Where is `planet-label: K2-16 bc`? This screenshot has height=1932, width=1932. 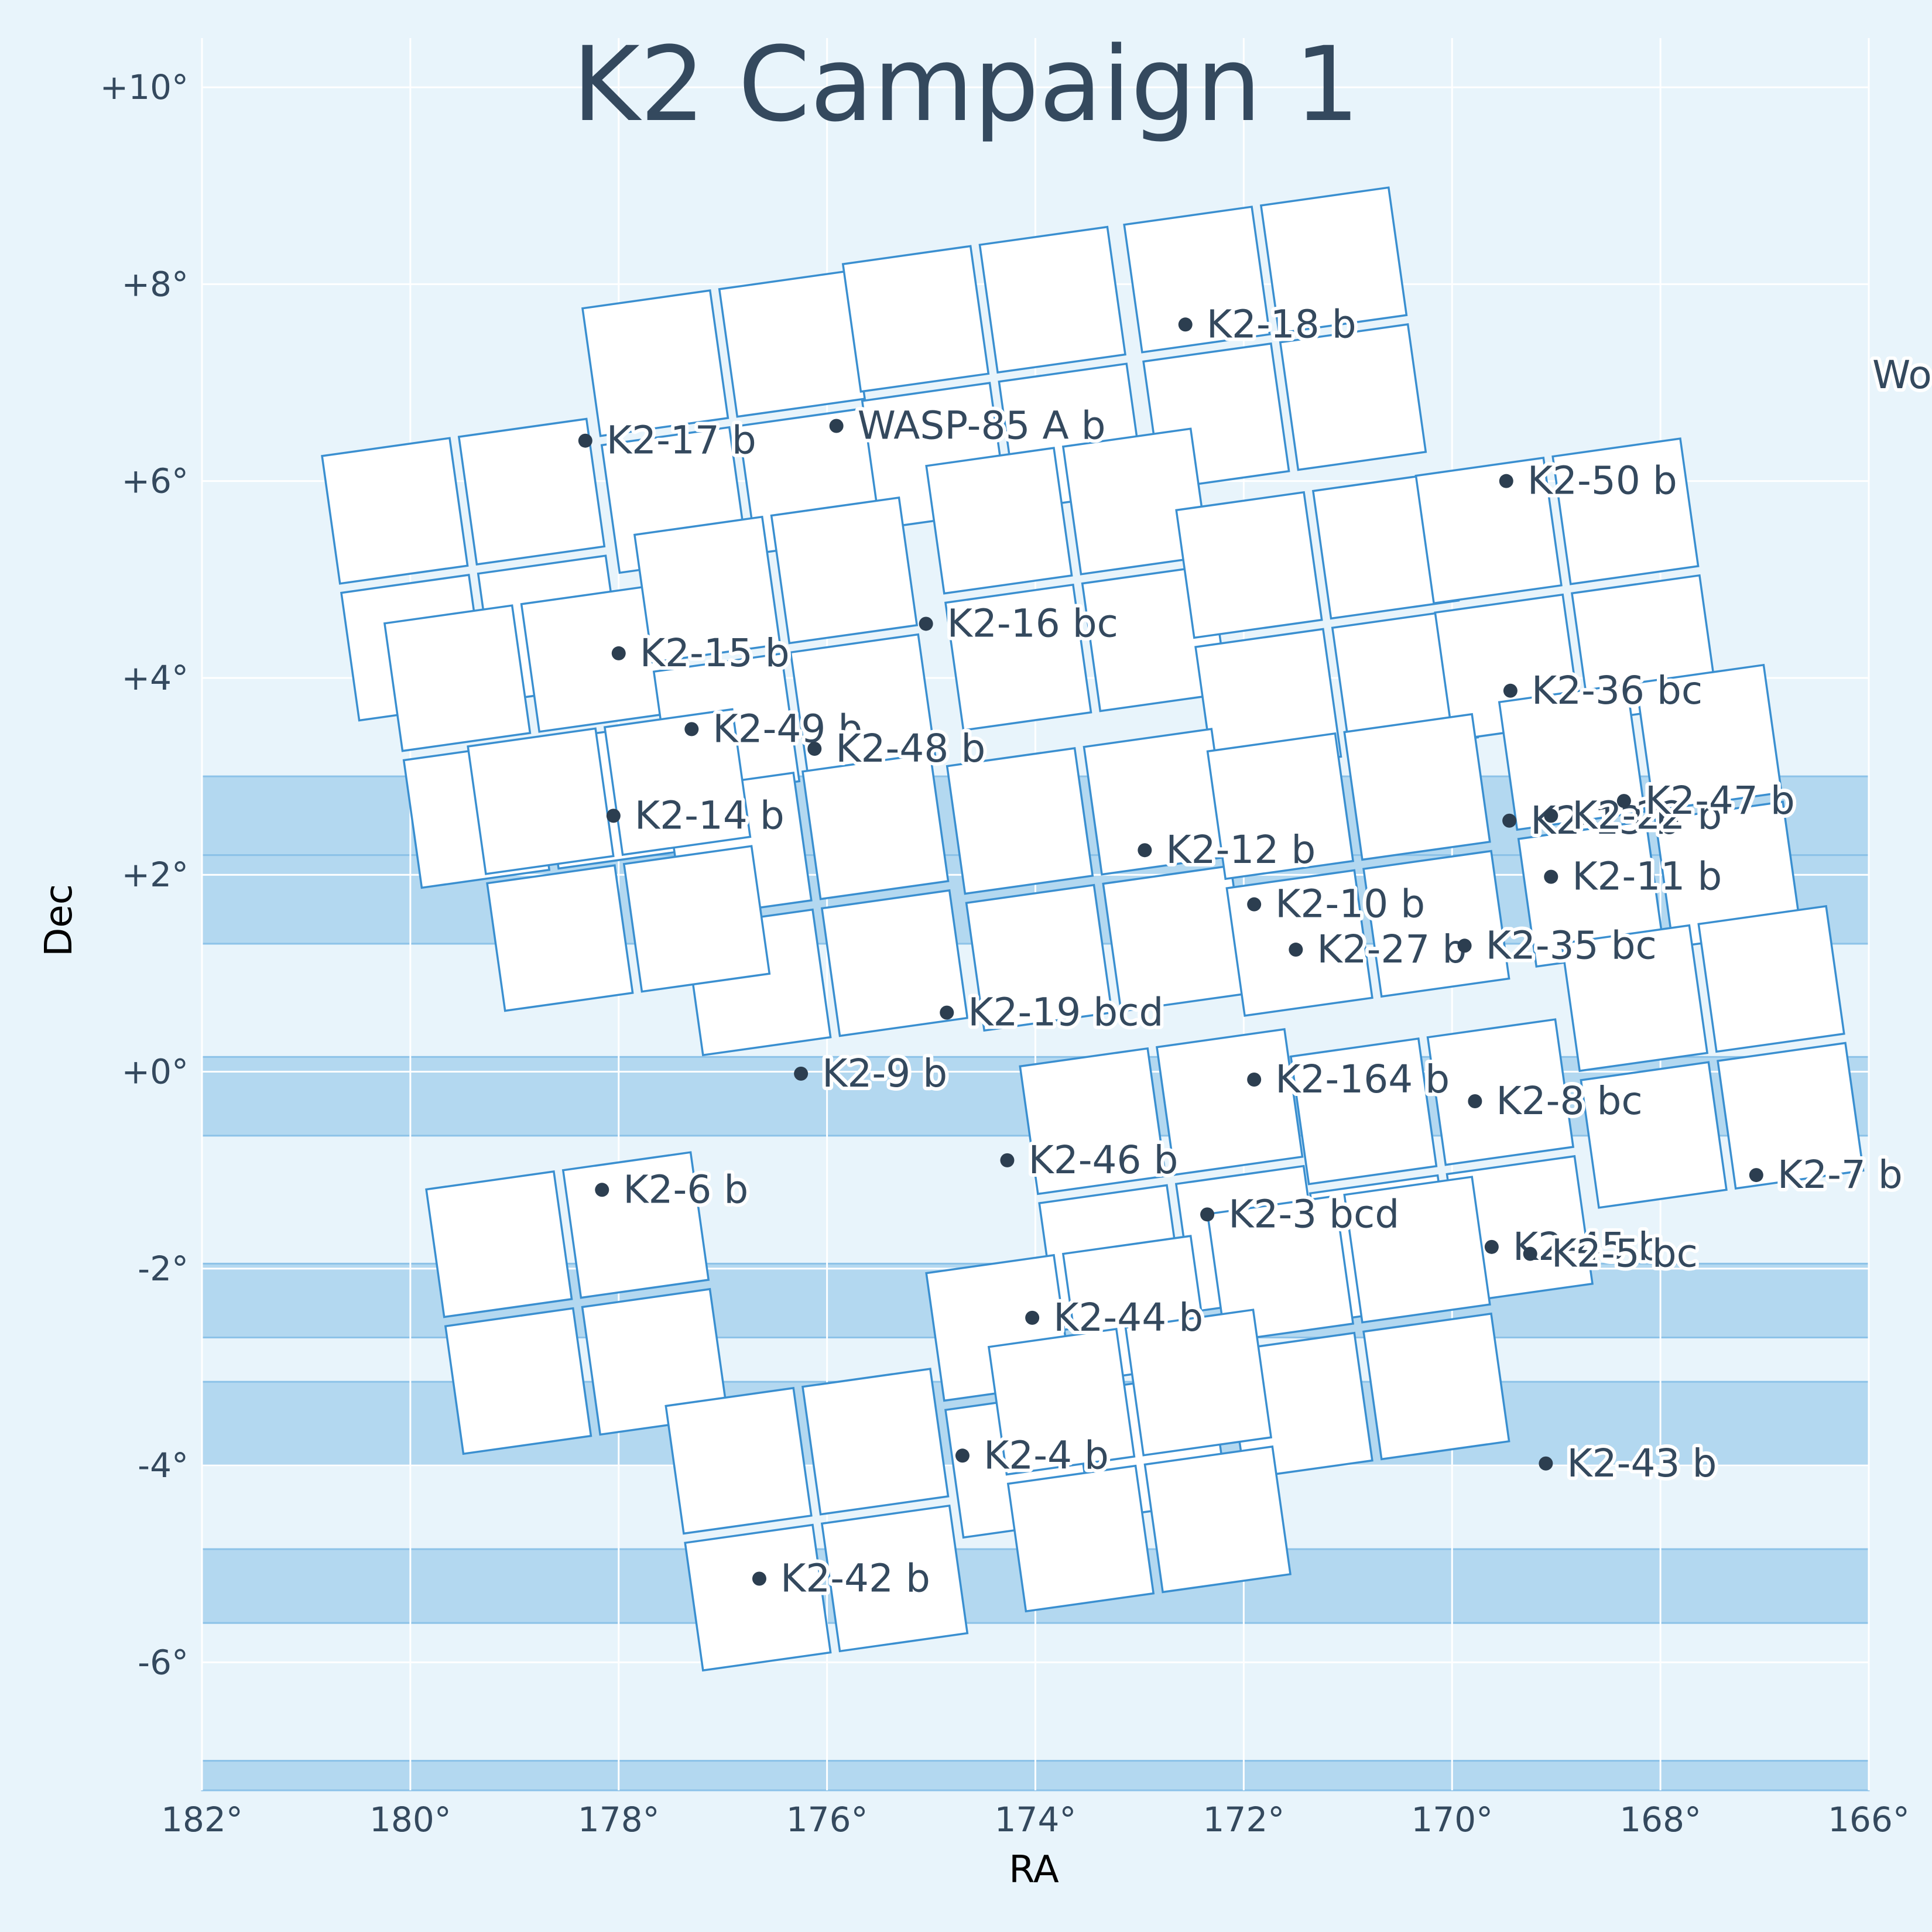
planet-label: K2-16 bc is located at coordinates (1032, 623).